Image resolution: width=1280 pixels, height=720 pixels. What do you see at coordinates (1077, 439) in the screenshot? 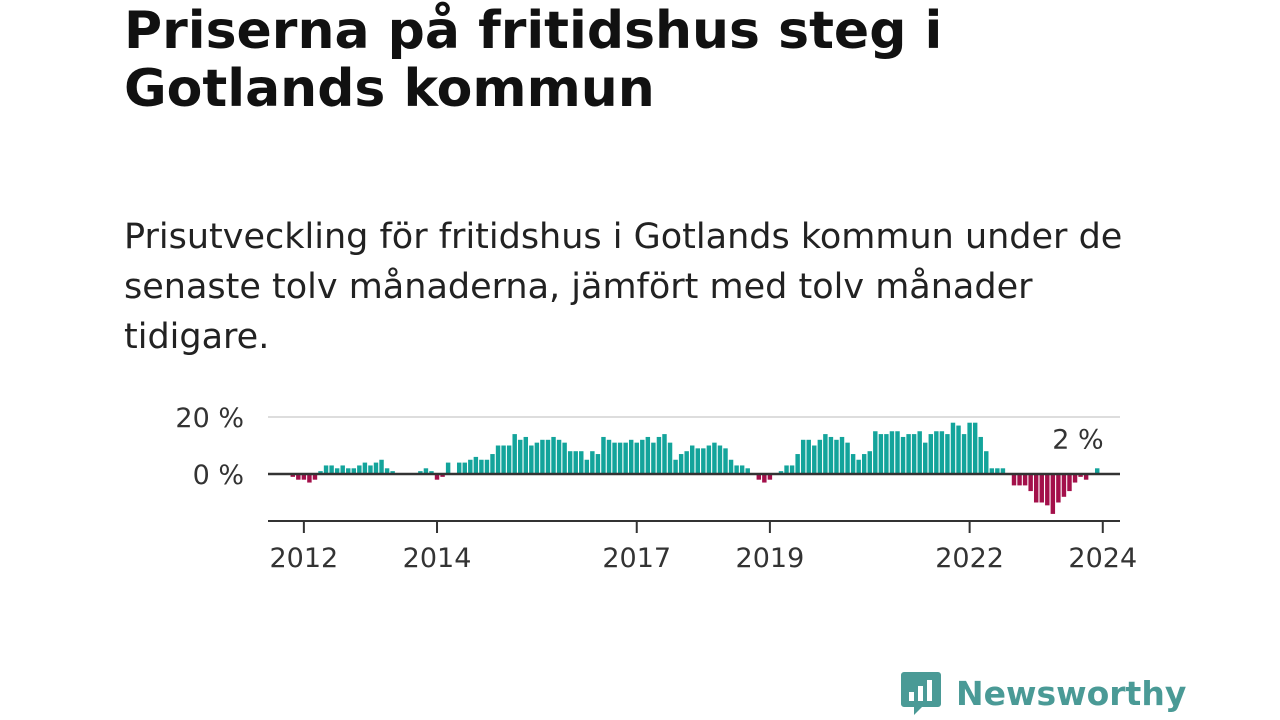
I see `last-value-label: 2 %` at bounding box center [1077, 439].